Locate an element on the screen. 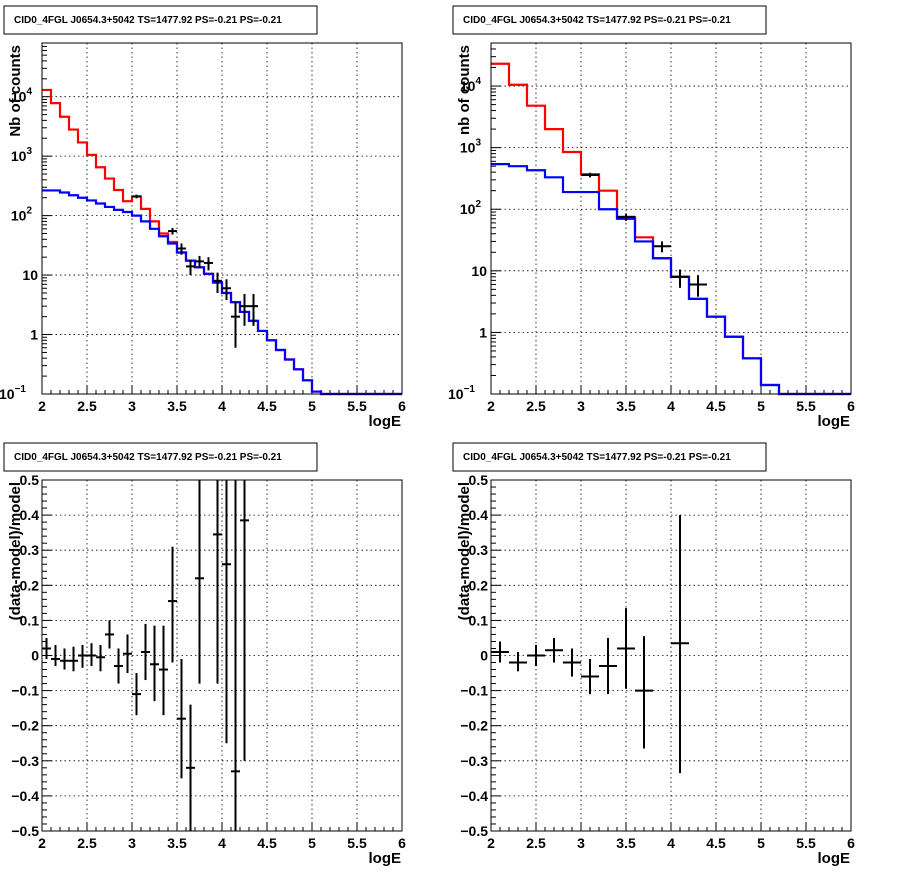 This screenshot has height=875, width=898. y-tick-label: 10⁴ is located at coordinates (22, 96).